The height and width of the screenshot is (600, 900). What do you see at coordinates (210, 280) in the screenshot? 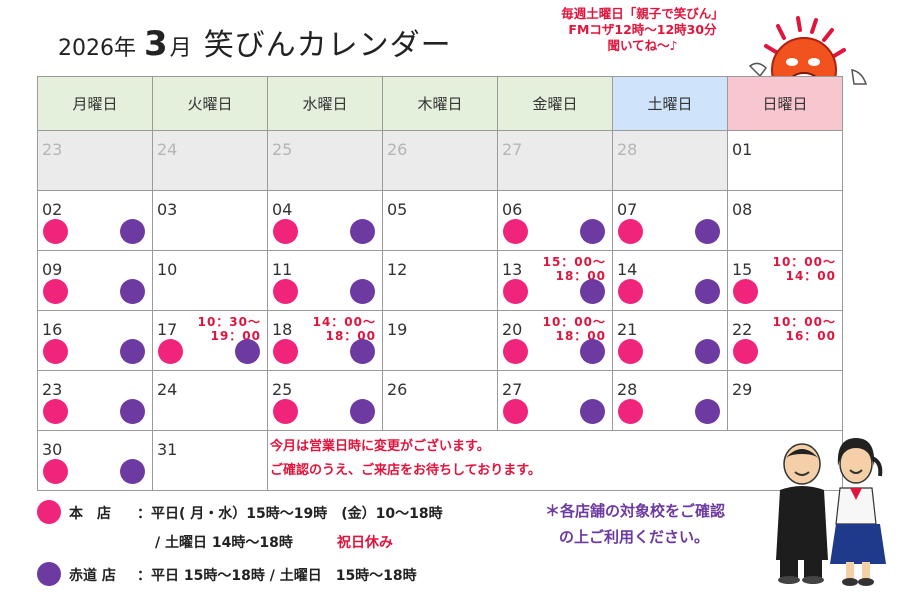
I see `calendar-day-cell: 10` at bounding box center [210, 280].